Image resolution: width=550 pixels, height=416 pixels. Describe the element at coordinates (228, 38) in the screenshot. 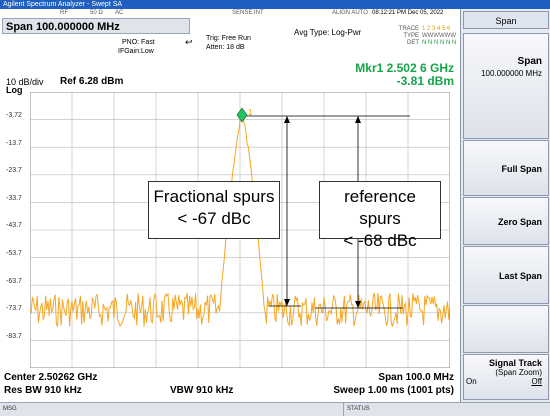

I see `trig-label: Trig: Free Run` at that location.